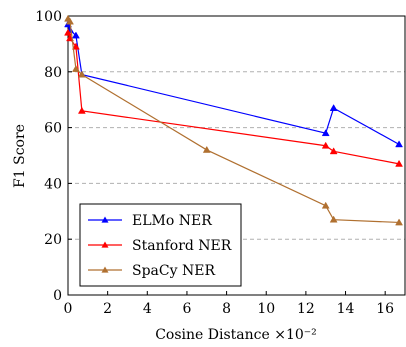  I want to click on y-tick-label: 60, so click(53, 129).